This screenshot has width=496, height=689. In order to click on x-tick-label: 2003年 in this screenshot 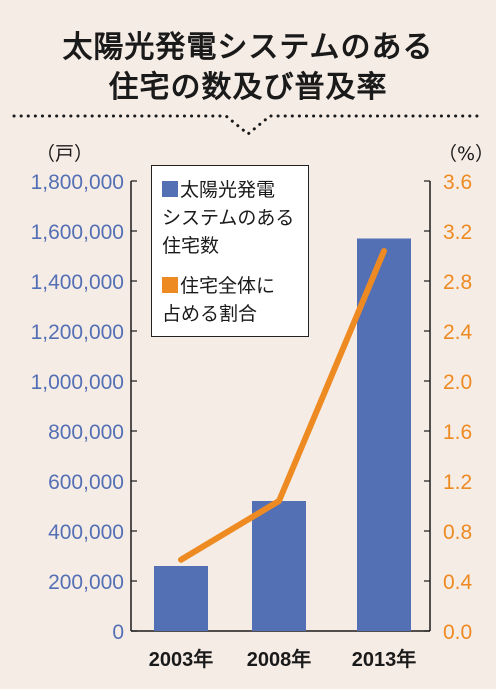, I will do `click(181, 659)`.